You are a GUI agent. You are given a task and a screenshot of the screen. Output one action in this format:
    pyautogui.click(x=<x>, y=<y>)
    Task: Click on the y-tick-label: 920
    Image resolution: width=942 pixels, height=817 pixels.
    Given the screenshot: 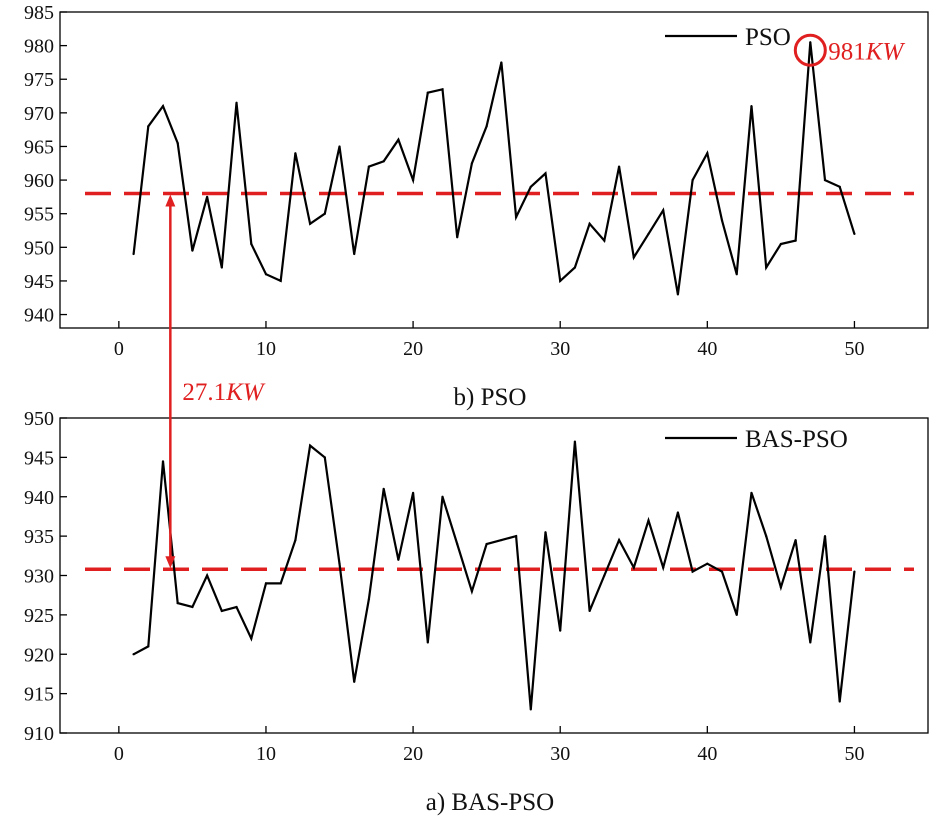 What is the action you would take?
    pyautogui.click(x=39, y=655)
    